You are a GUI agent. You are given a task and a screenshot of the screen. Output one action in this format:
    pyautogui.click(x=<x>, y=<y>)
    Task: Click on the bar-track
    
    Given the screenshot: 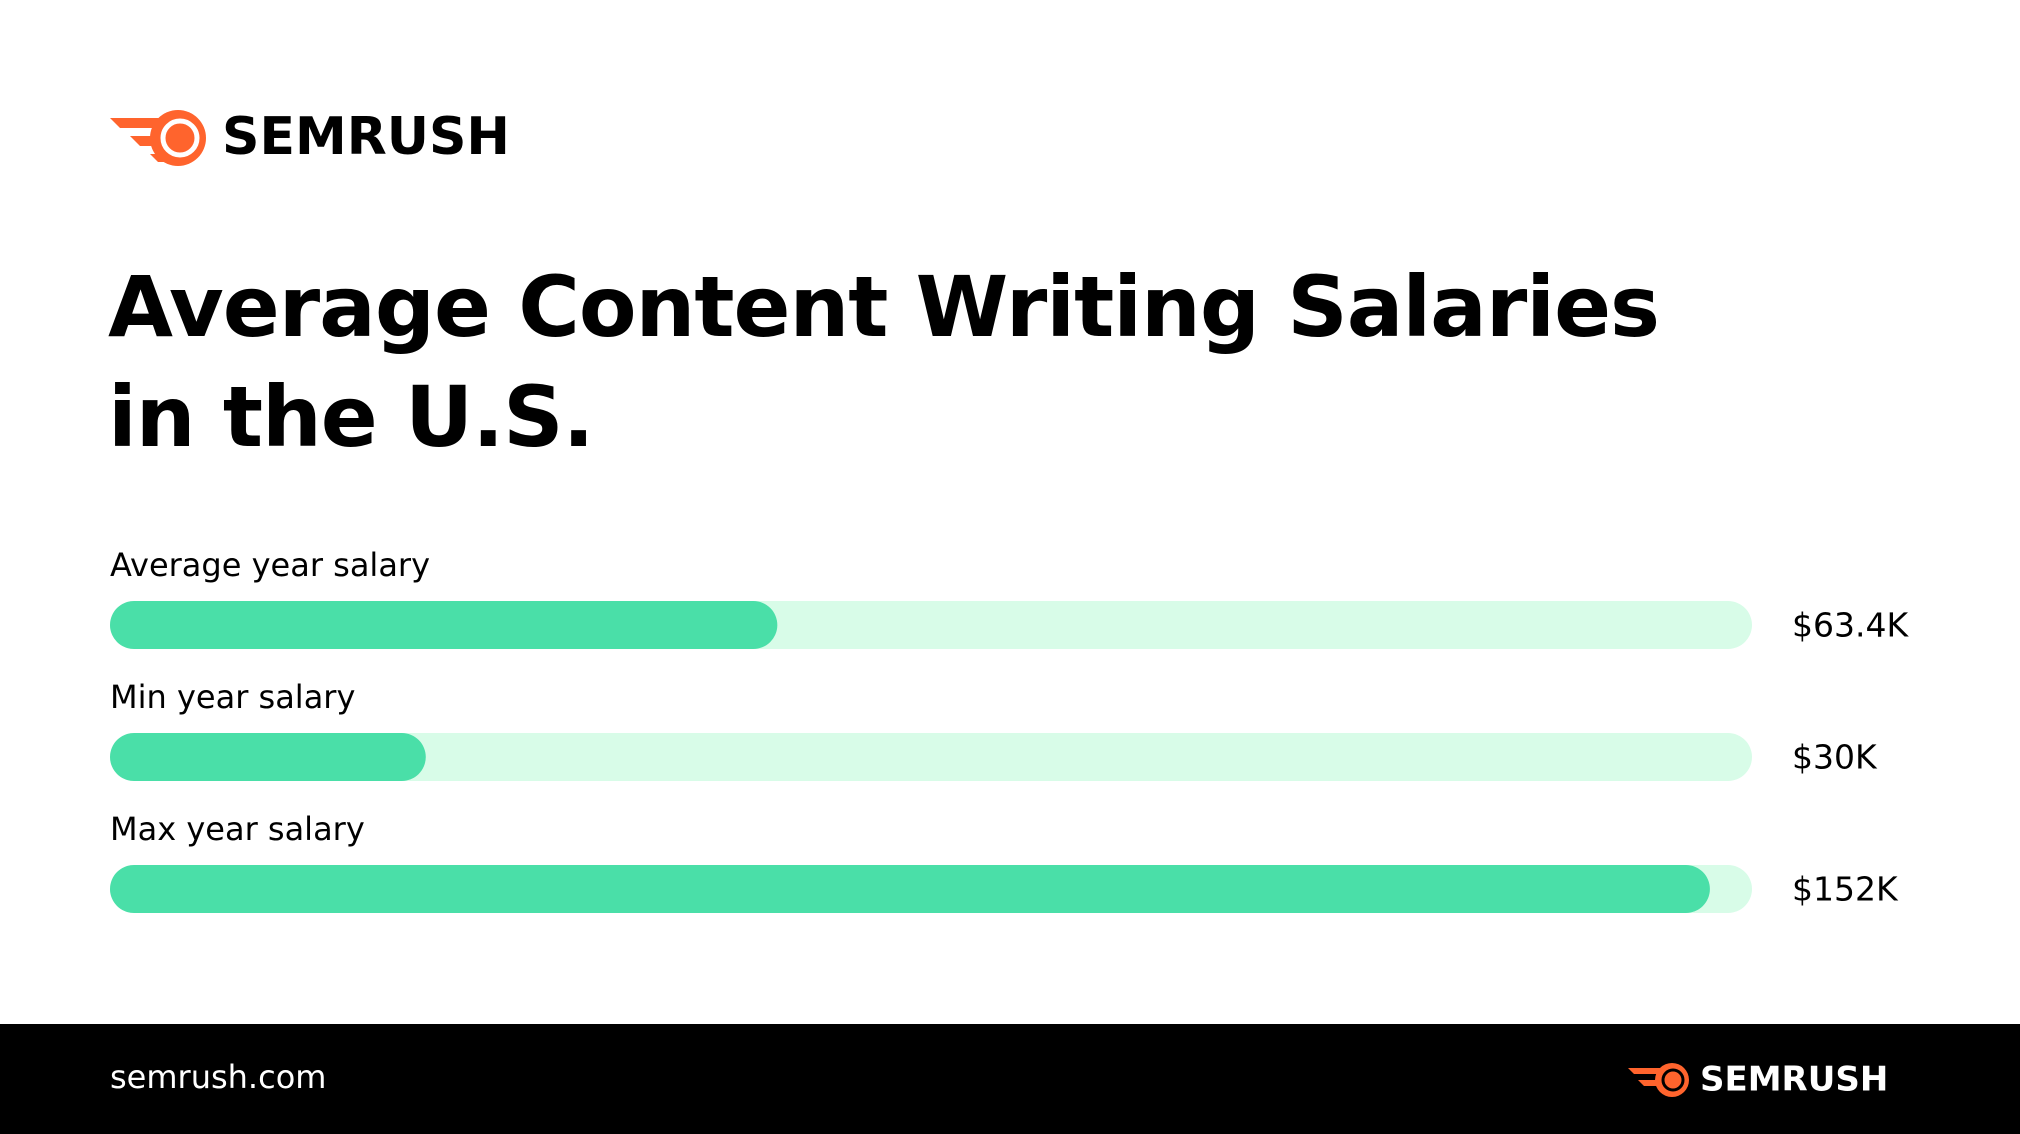 What is the action you would take?
    pyautogui.click(x=931, y=757)
    